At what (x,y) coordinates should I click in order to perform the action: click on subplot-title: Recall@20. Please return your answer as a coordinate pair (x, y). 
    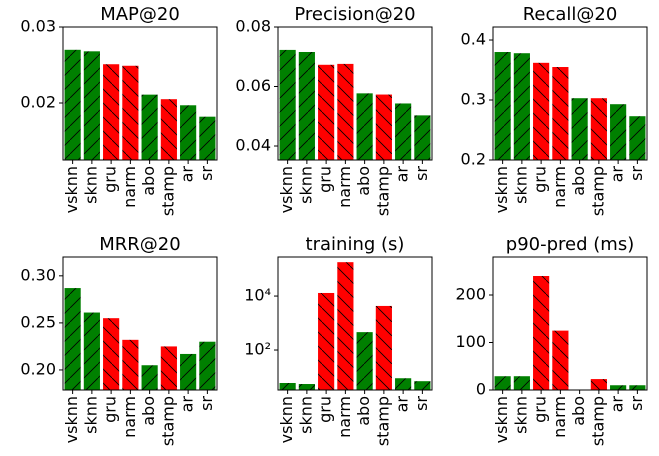
    Looking at the image, I should click on (570, 14).